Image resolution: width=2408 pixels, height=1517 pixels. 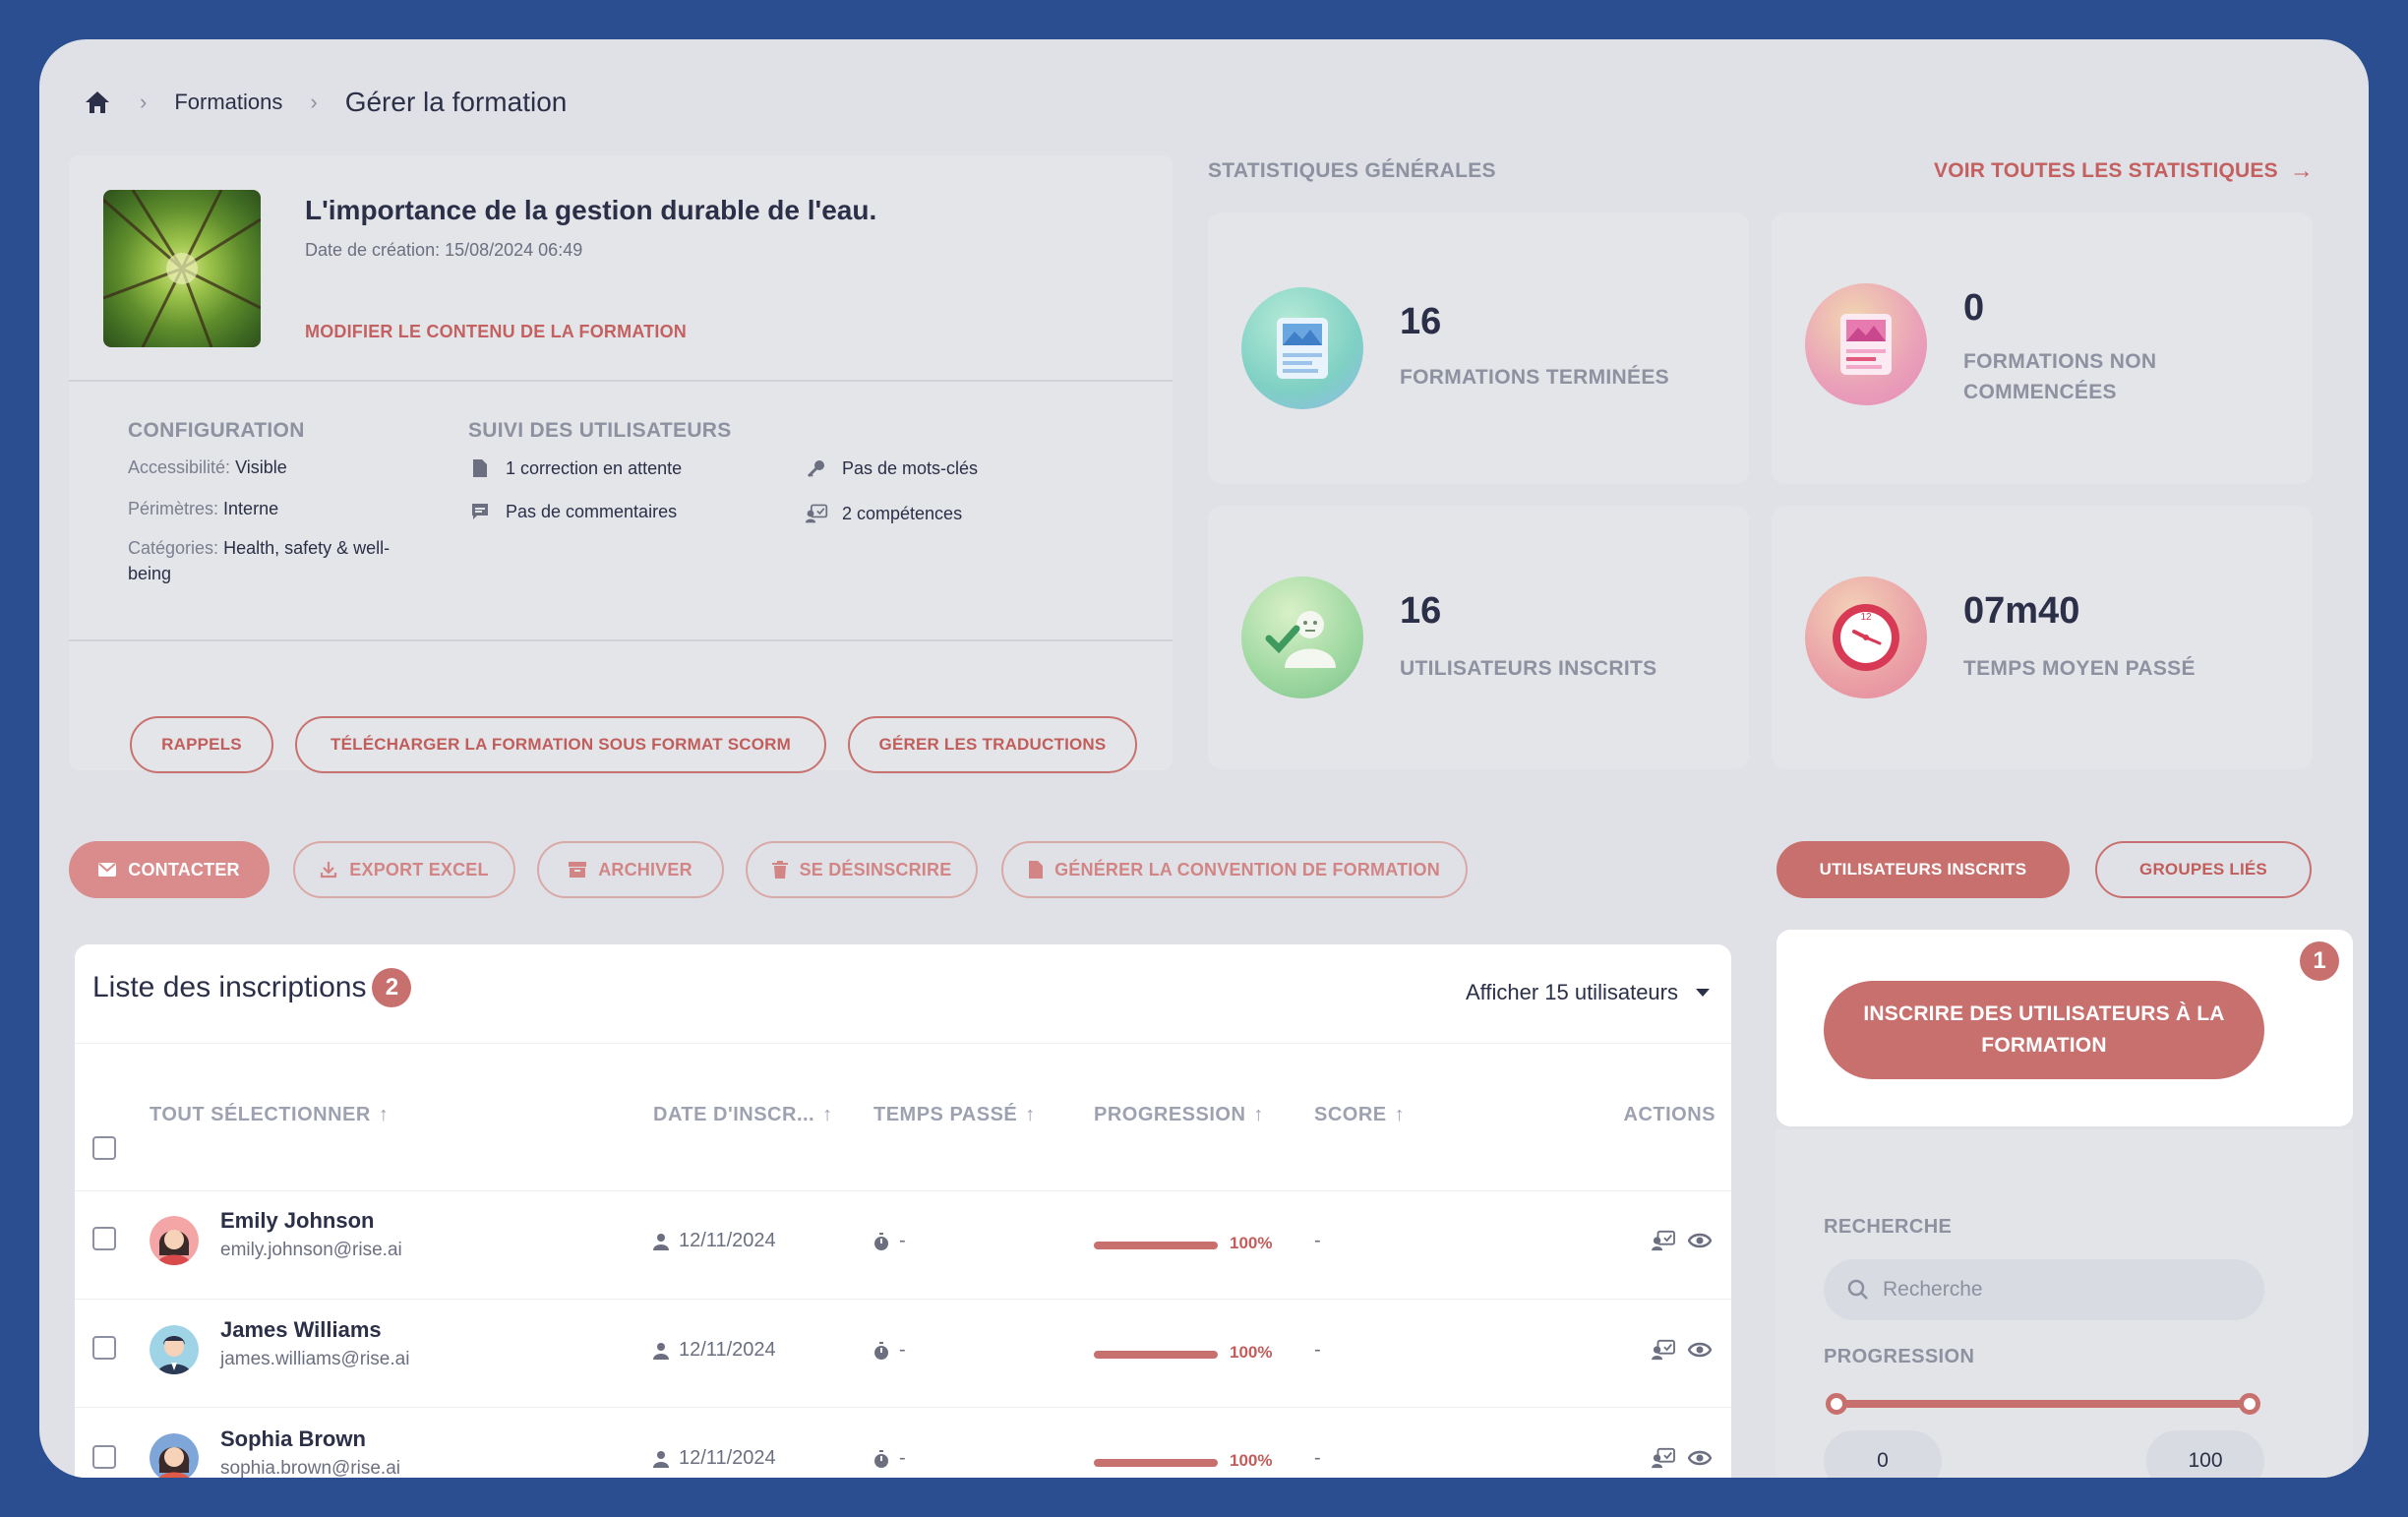 What do you see at coordinates (1669, 1114) in the screenshot?
I see `col-actions: ACTIONS` at bounding box center [1669, 1114].